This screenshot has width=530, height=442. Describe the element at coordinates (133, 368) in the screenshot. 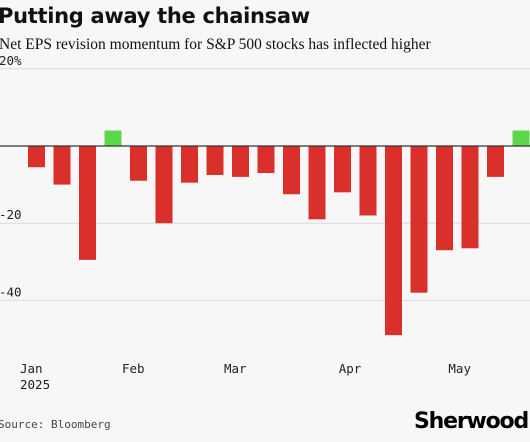

I see `x-tick-label: Feb` at that location.